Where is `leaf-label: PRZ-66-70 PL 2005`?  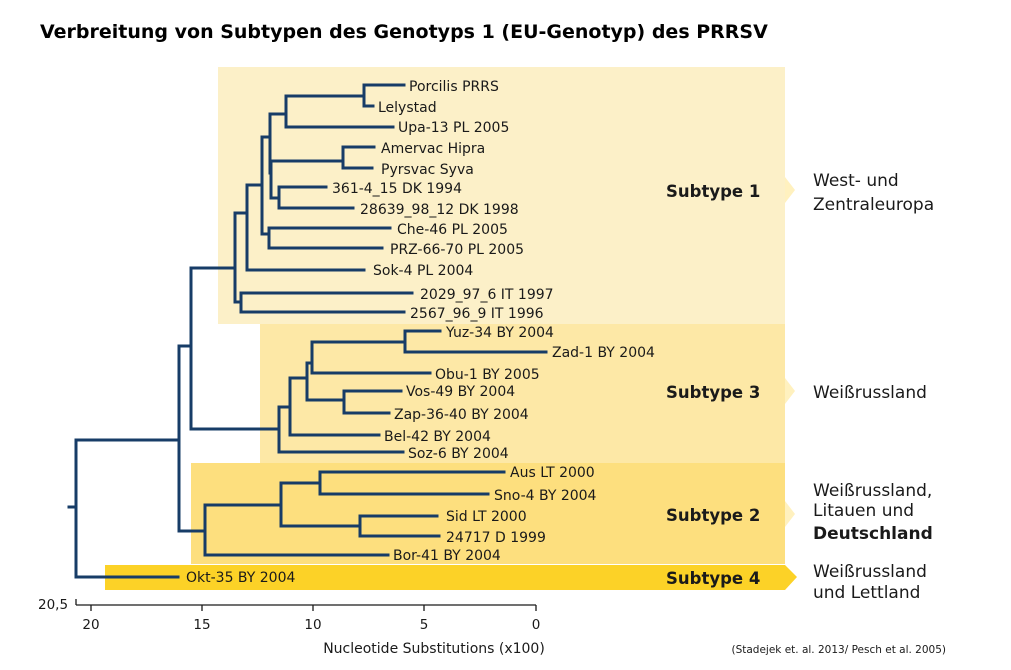 leaf-label: PRZ-66-70 PL 2005 is located at coordinates (457, 250).